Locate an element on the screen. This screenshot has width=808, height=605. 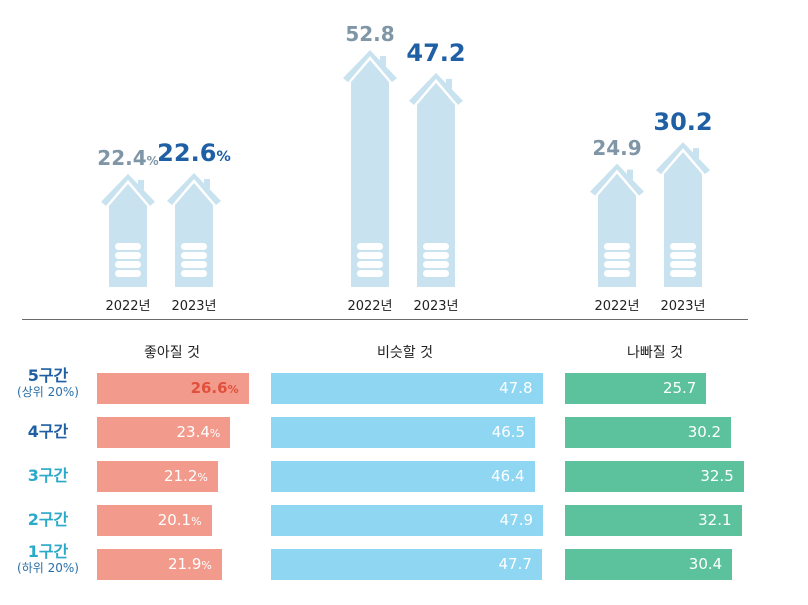
row-label-sub: (하위 20%) is located at coordinates (48, 568).